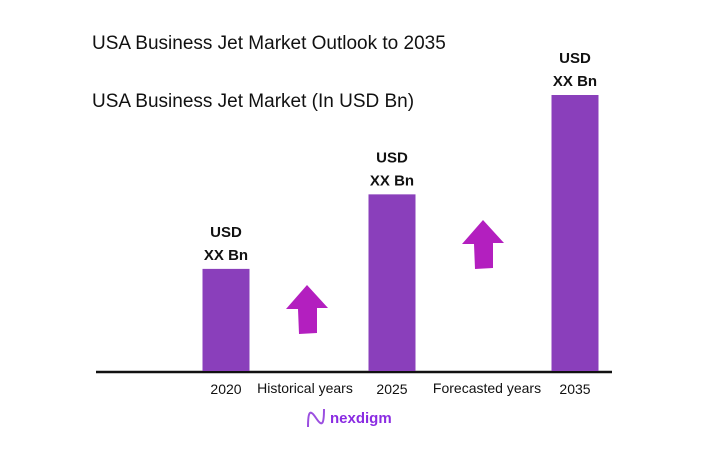  What do you see at coordinates (316, 418) in the screenshot?
I see `nexdigm-logo-icon` at bounding box center [316, 418].